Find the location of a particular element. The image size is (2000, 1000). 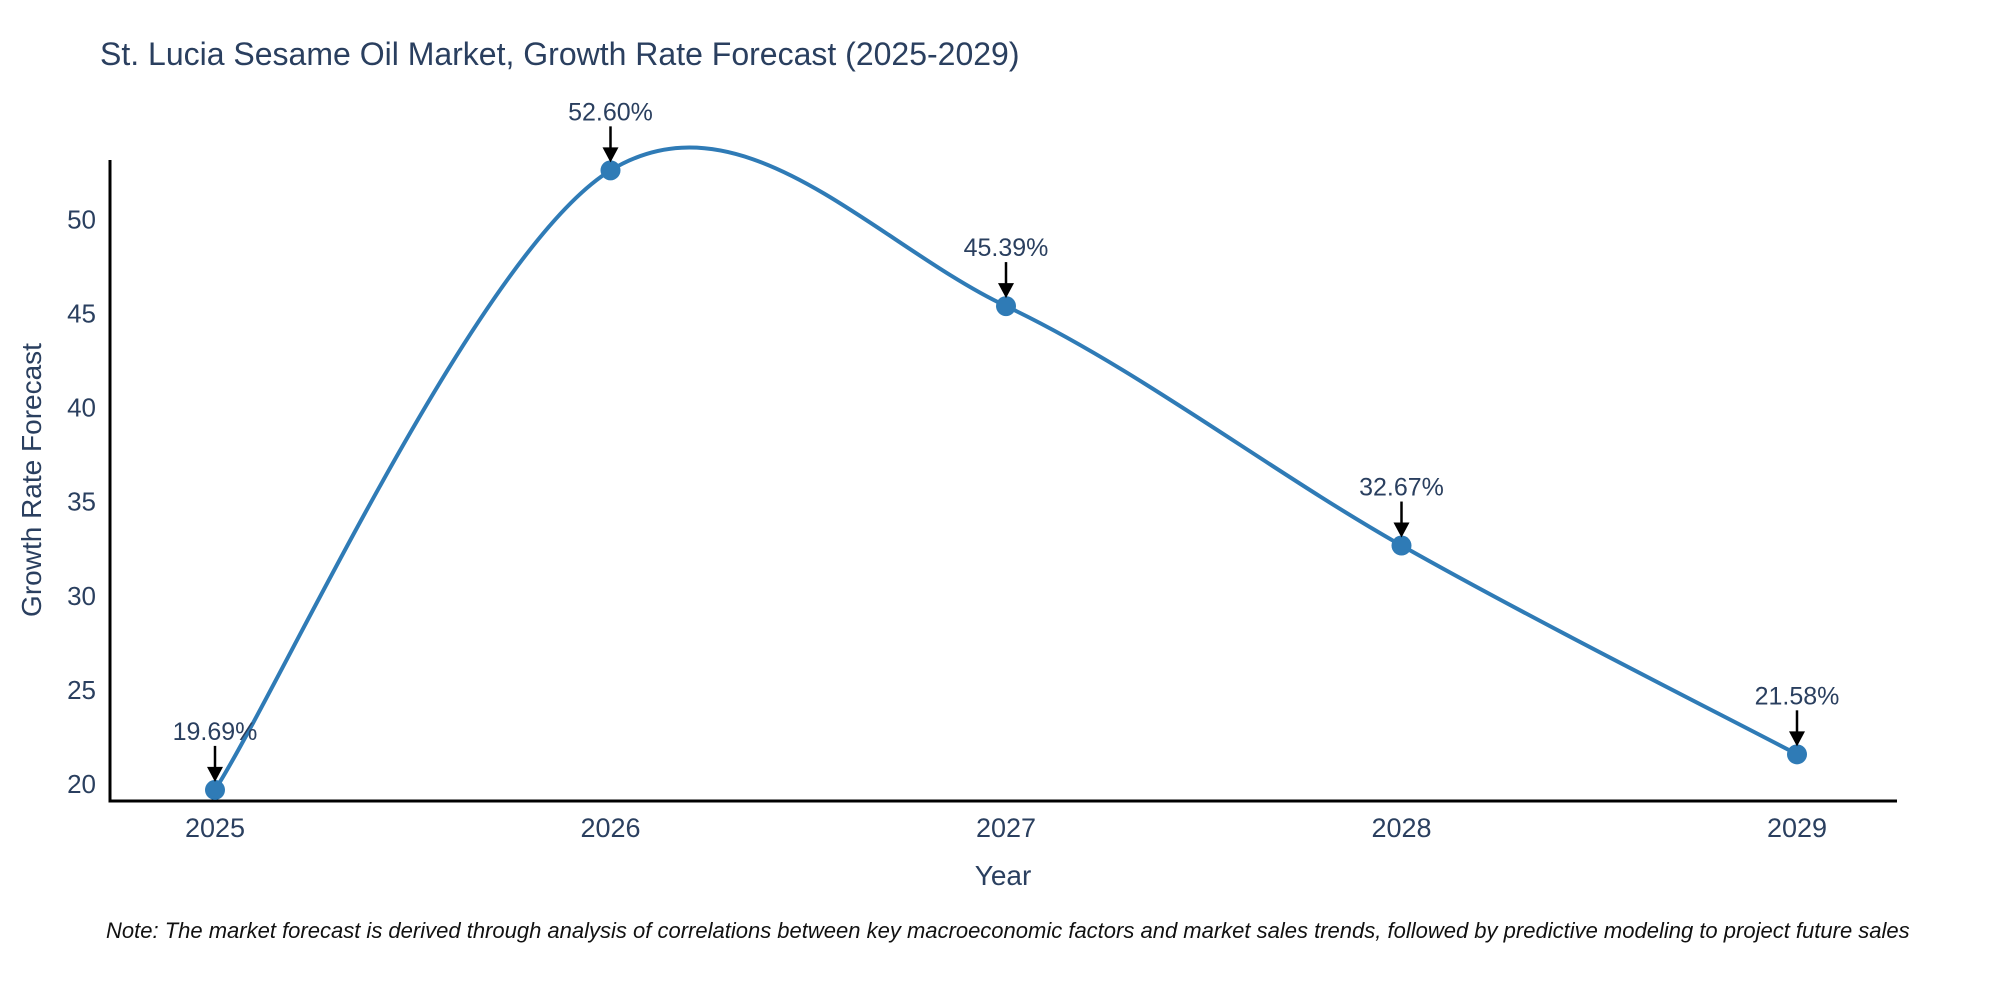

y-tick-label: 30 is located at coordinates (81, 596).